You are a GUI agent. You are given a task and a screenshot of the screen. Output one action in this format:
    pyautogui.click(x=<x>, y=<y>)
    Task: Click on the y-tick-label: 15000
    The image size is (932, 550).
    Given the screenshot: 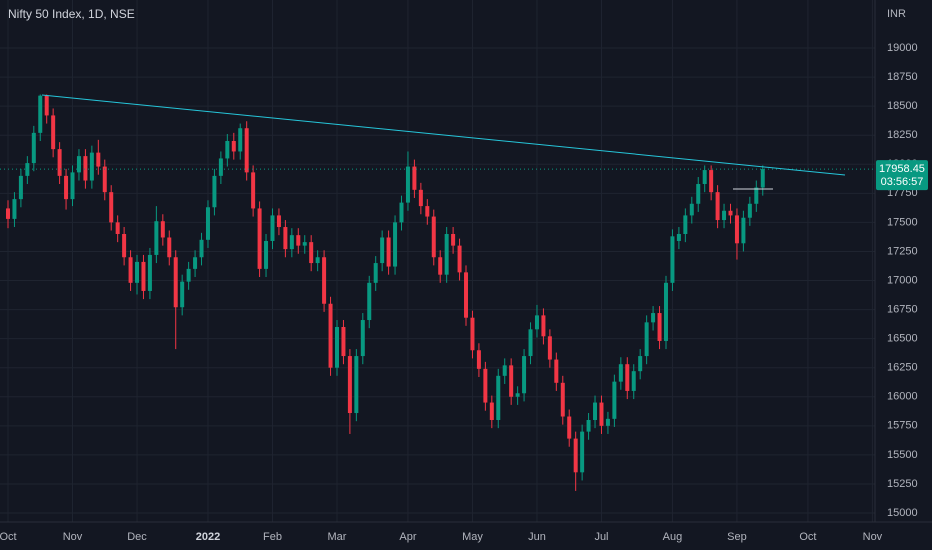 What is the action you would take?
    pyautogui.click(x=902, y=513)
    